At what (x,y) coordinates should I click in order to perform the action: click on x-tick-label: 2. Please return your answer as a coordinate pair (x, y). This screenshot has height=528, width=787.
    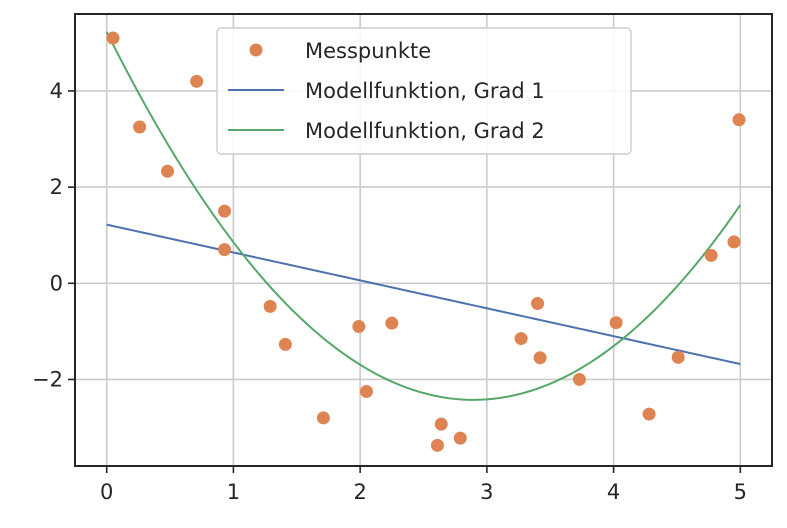
    Looking at the image, I should click on (359, 492).